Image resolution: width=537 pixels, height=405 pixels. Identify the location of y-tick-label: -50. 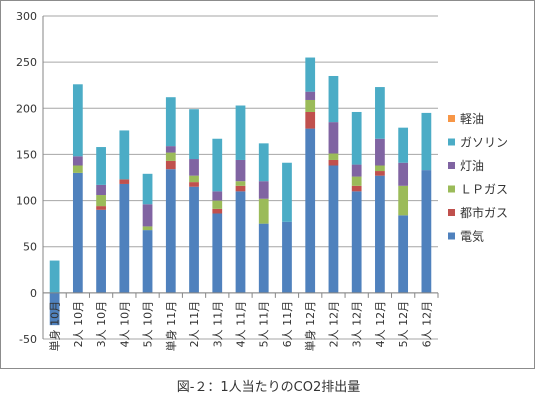
(28, 339).